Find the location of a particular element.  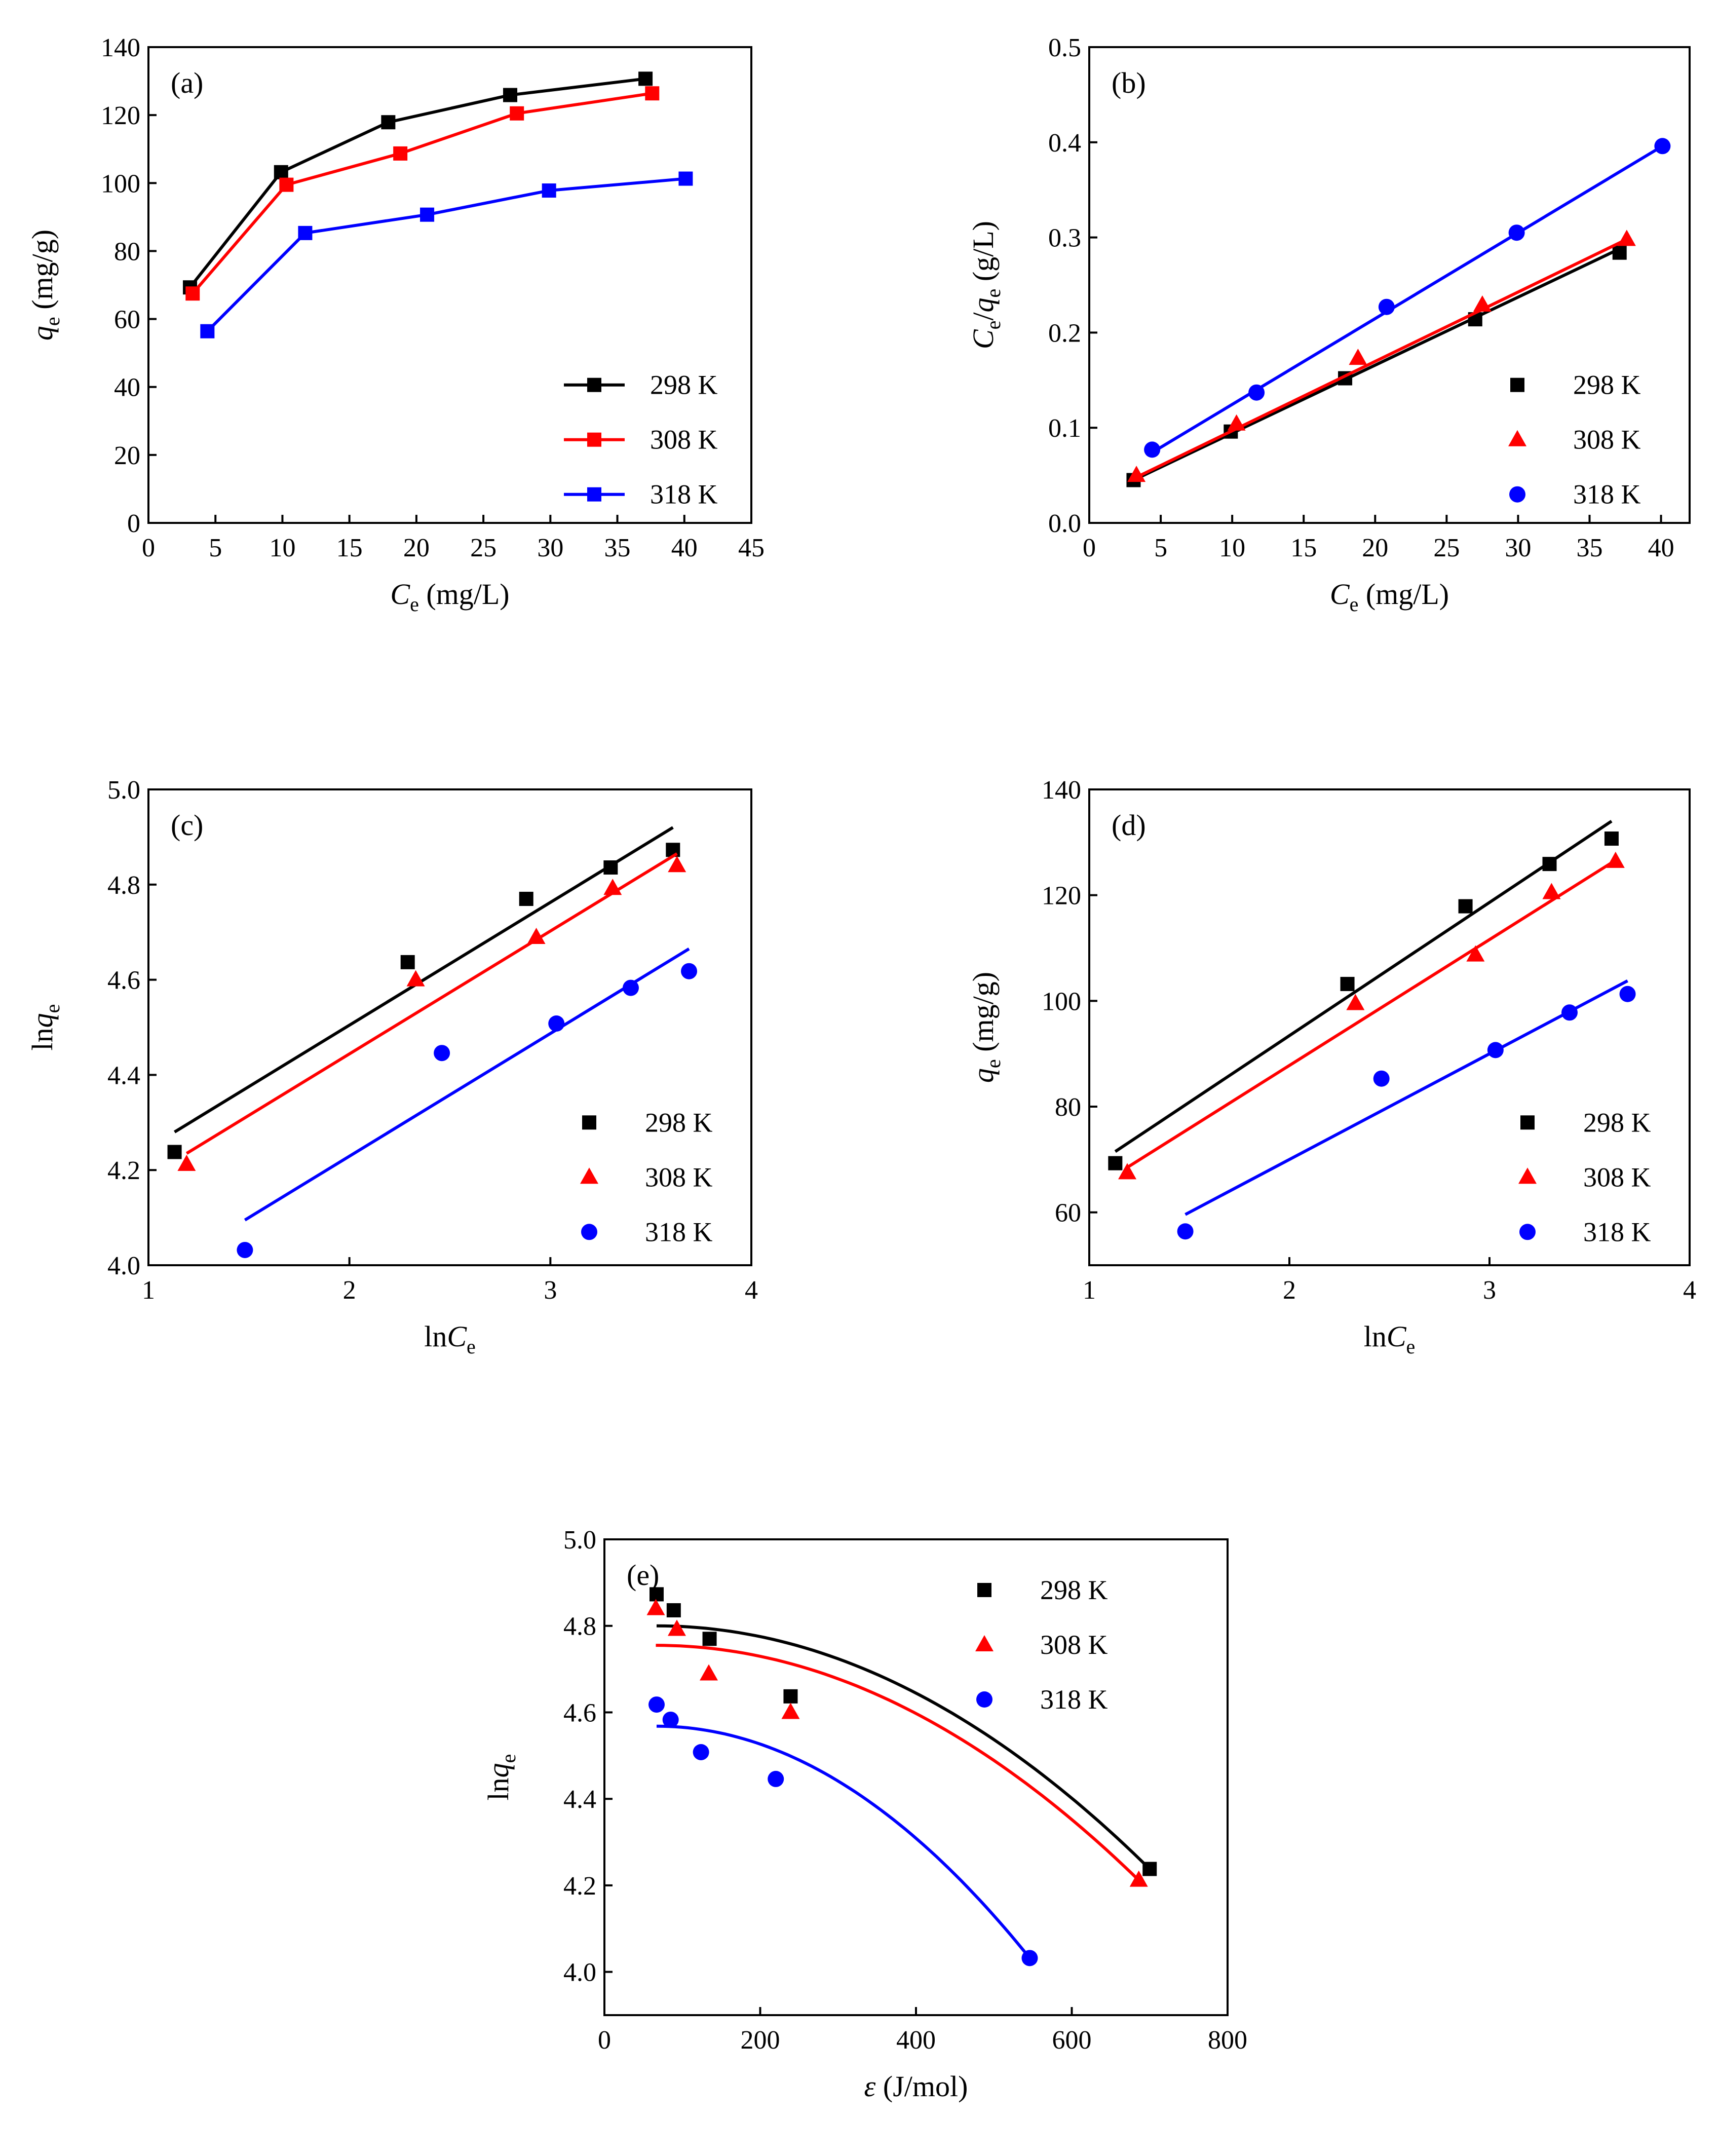

y-axis-title: Ce/qe (g/L) is located at coordinates (986, 285).